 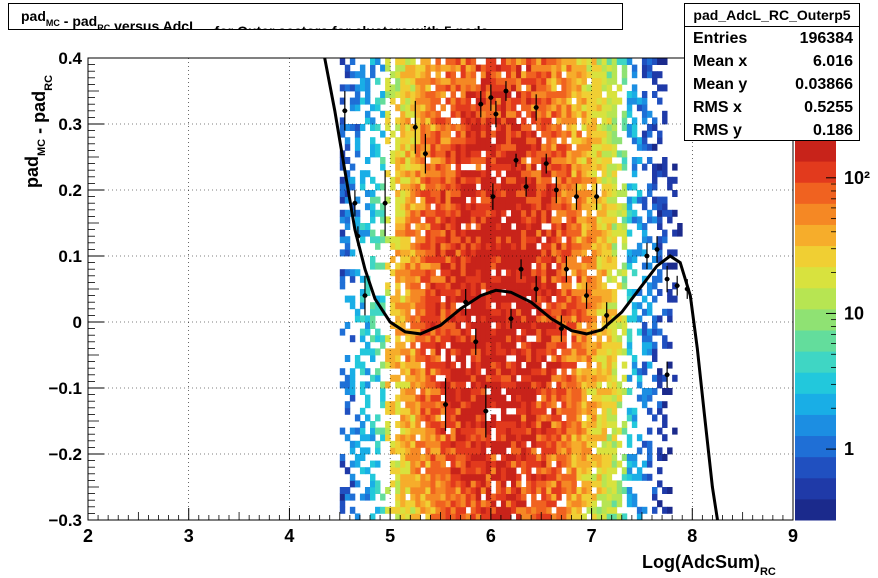 I want to click on profile-point, so click(x=667, y=374).